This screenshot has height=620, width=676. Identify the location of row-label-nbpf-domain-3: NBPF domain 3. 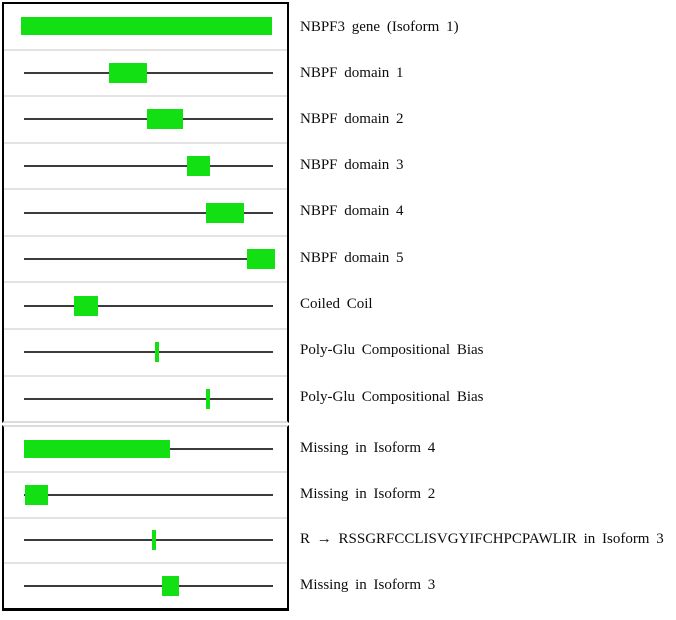
(352, 165).